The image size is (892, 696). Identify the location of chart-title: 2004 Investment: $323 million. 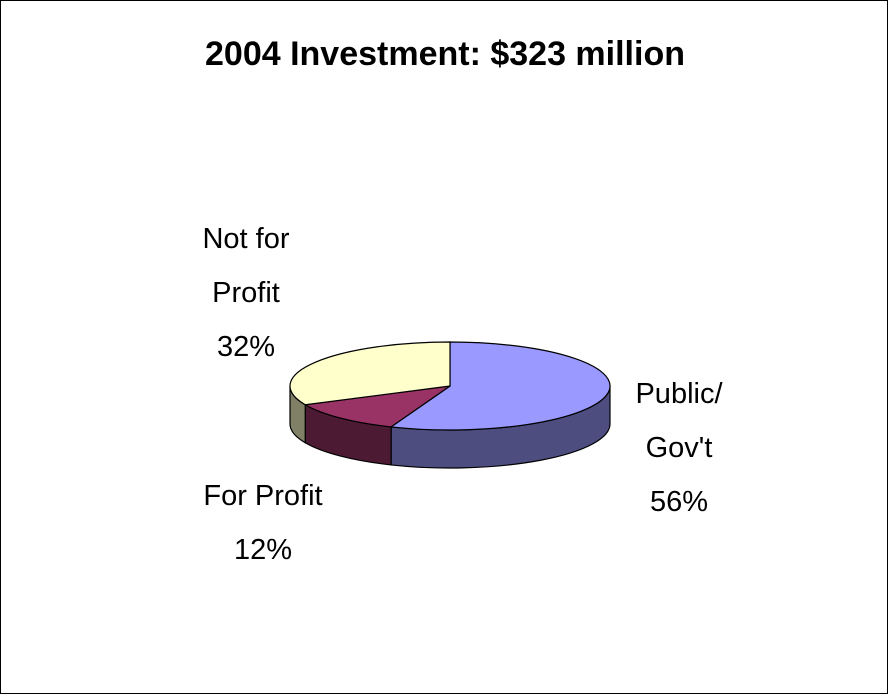
(445, 54).